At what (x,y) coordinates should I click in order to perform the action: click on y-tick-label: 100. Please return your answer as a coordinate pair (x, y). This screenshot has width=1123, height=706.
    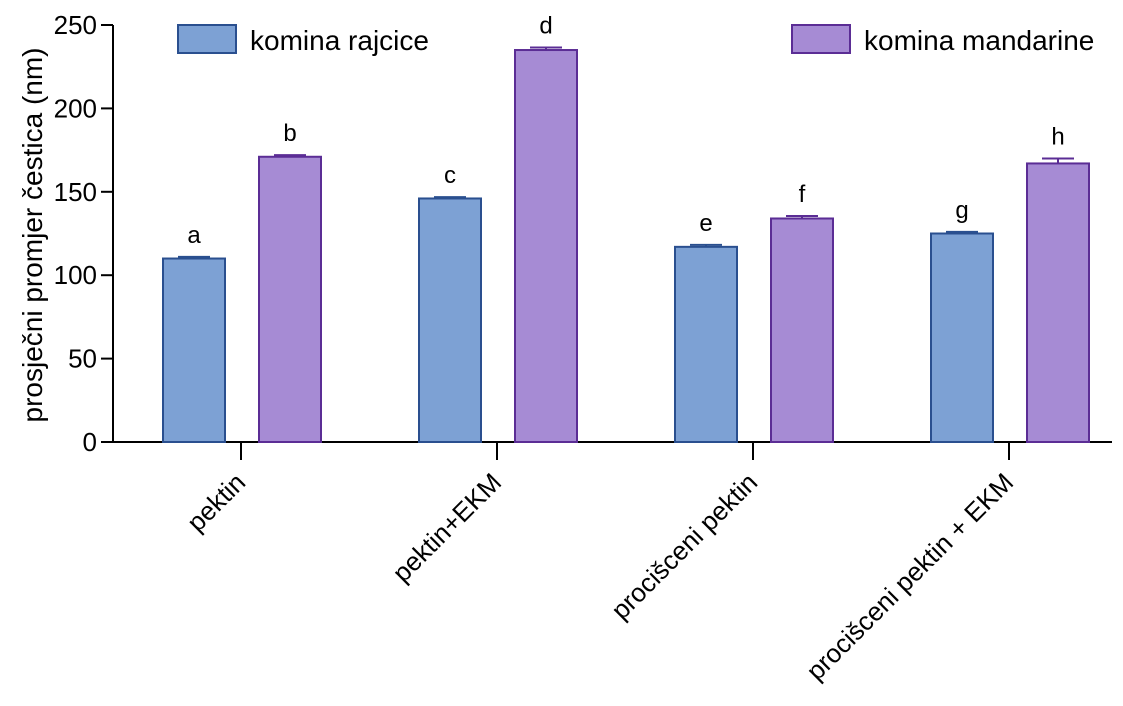
    Looking at the image, I should click on (75, 275).